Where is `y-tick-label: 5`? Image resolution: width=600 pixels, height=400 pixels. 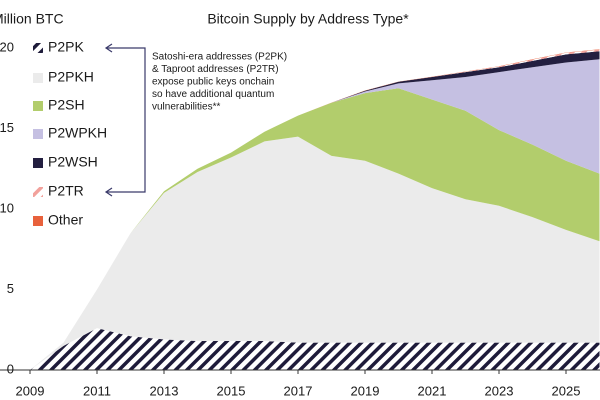 y-tick-label: 5 is located at coordinates (10, 288).